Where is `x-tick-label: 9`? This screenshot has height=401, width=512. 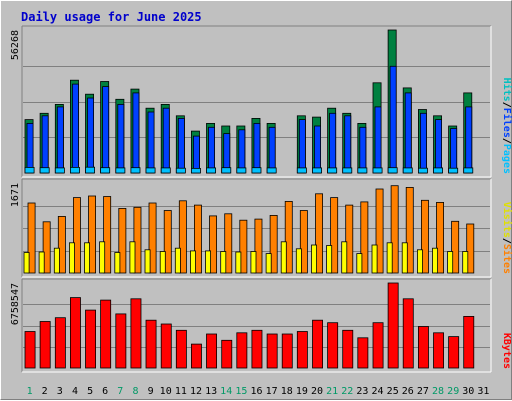 x-tick-label: 9 is located at coordinates (151, 391).